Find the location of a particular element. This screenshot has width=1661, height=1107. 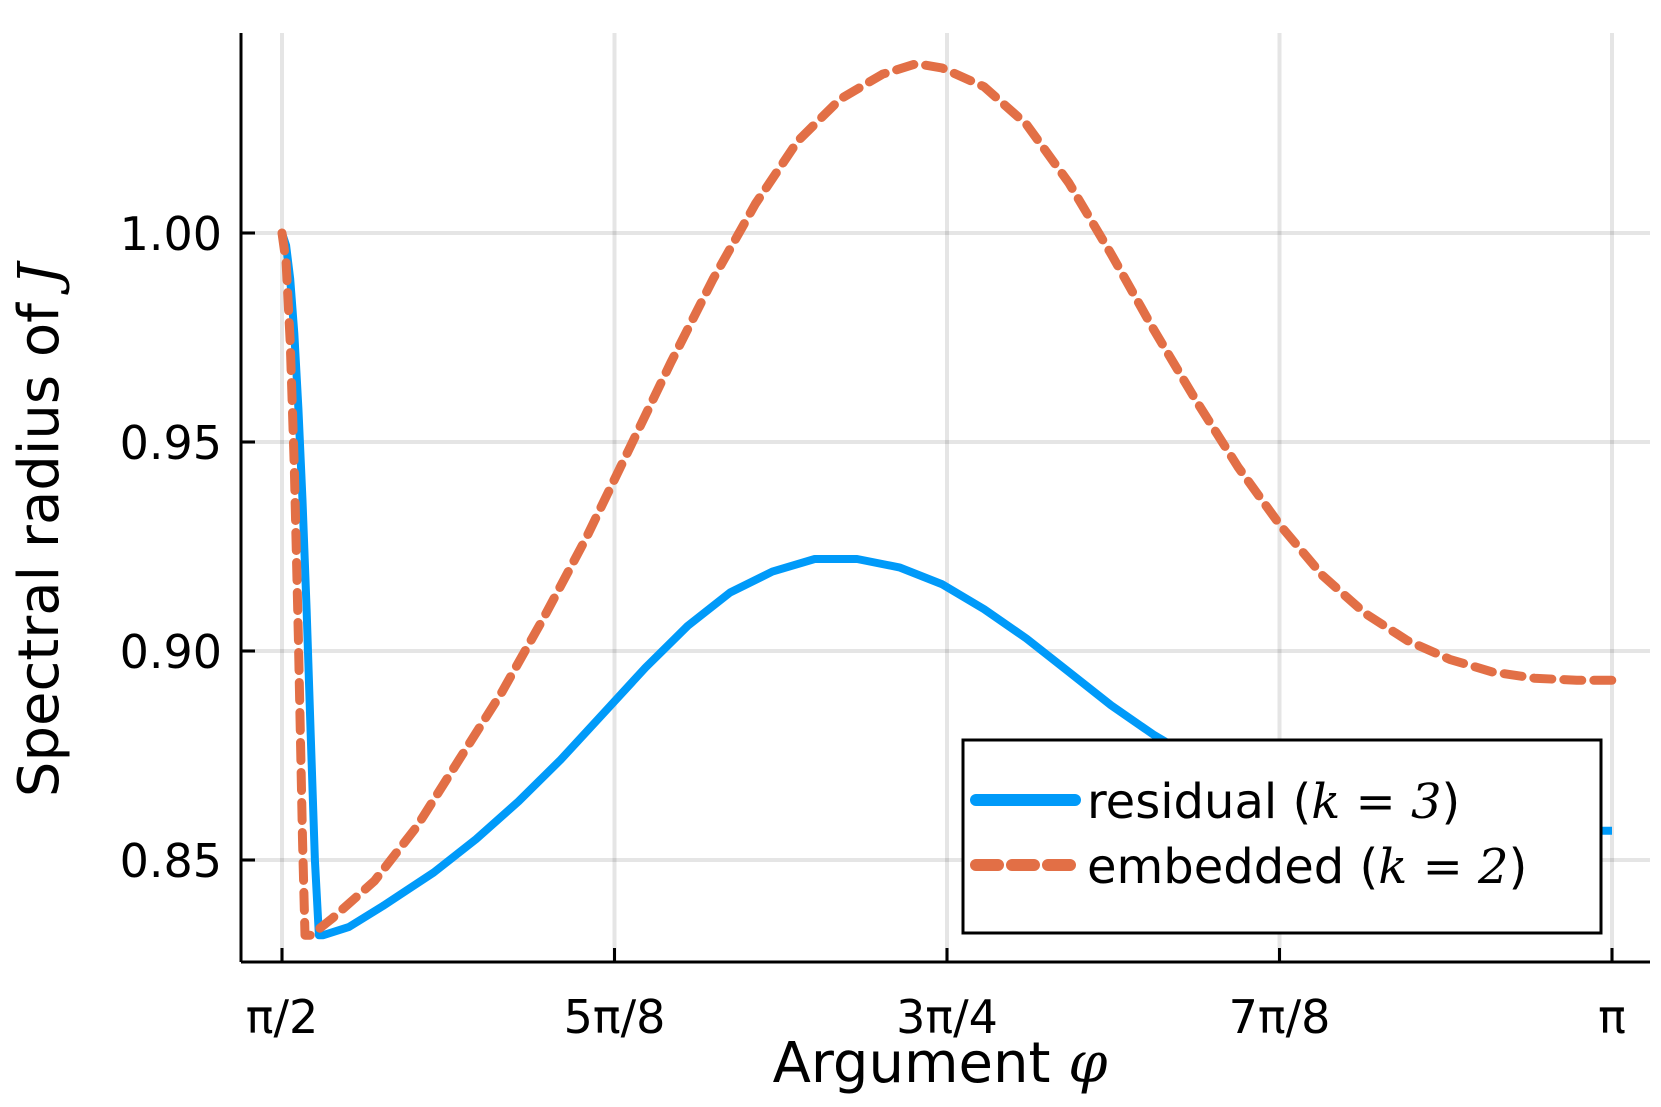

y-axis-title: Spectral radius of J is located at coordinates (39, 528).